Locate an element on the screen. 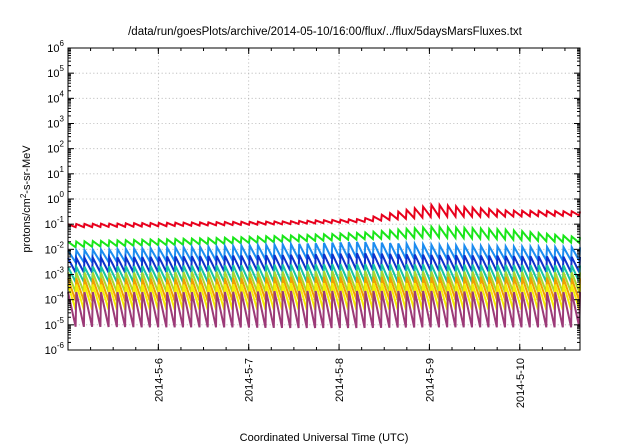  y-tick-label: 10⁻⁶ is located at coordinates (55, 349).